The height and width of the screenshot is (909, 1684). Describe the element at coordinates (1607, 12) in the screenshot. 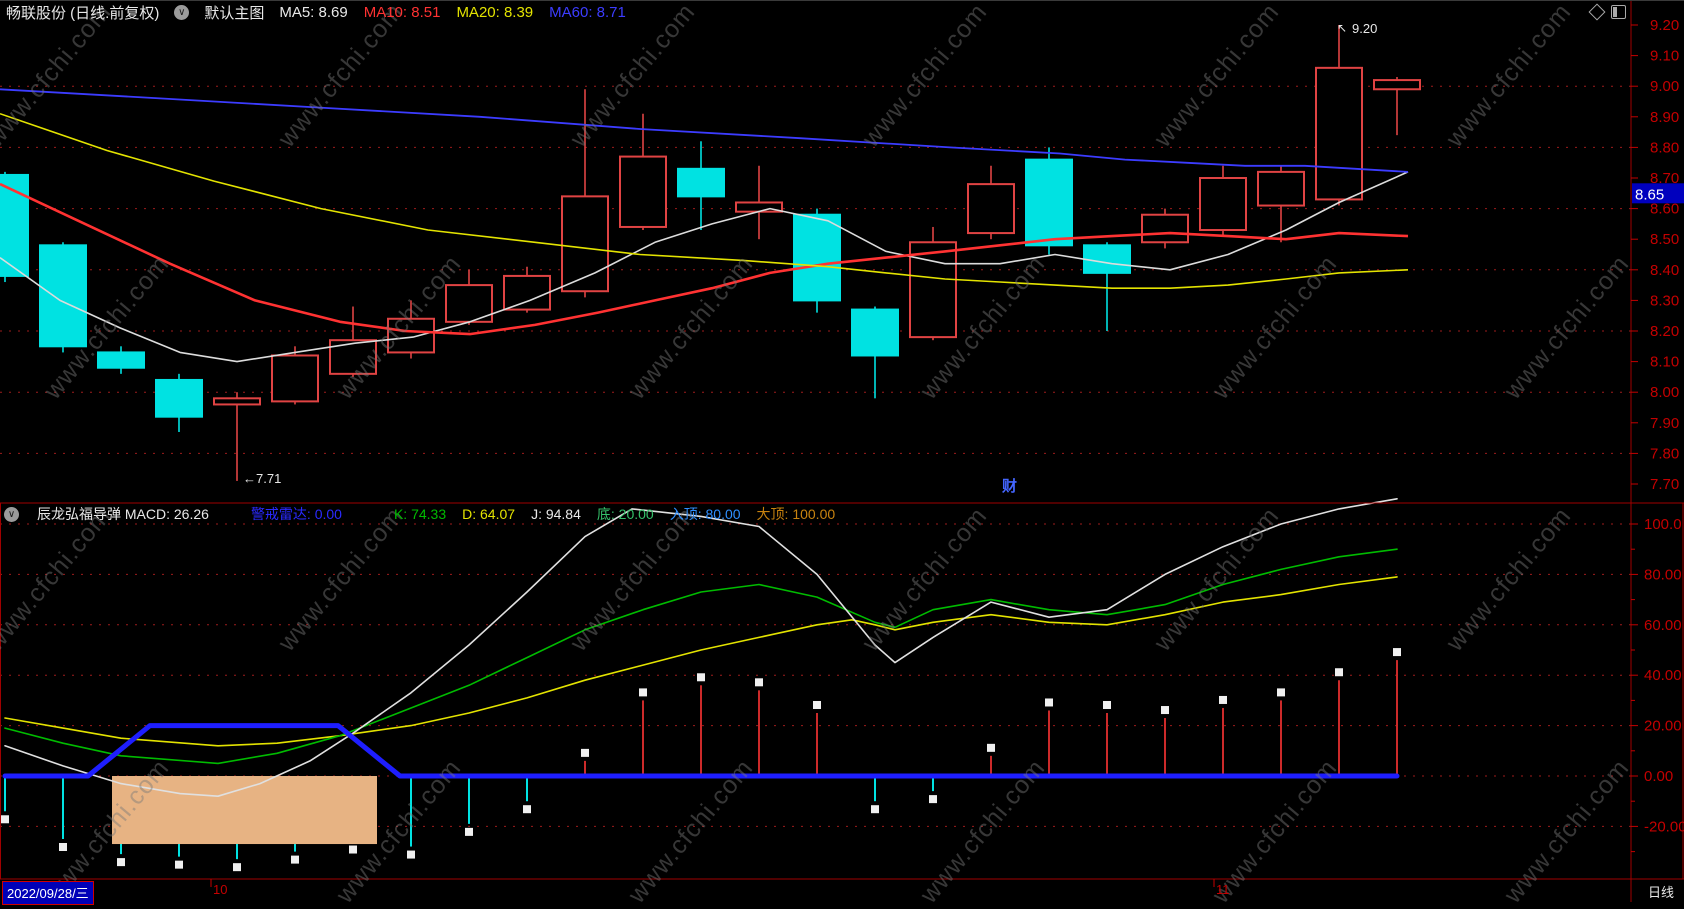

I see `window-controls` at that location.